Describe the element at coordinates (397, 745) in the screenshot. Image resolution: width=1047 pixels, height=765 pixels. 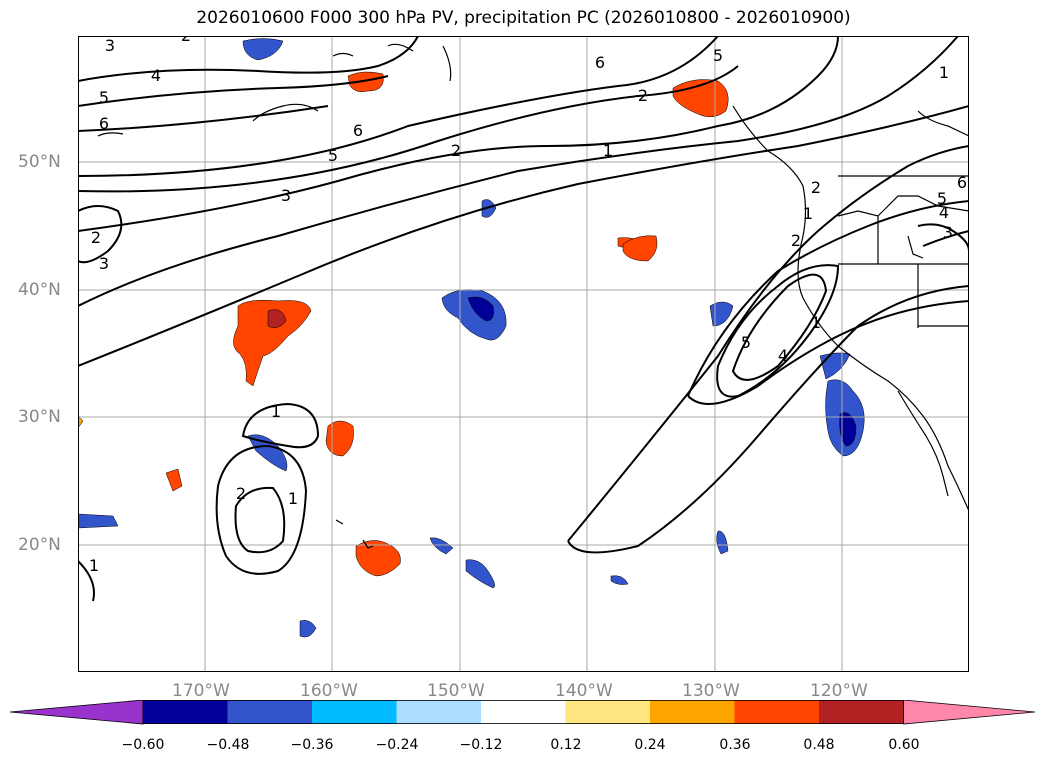
I see `colorbar-tick: −0.24` at that location.